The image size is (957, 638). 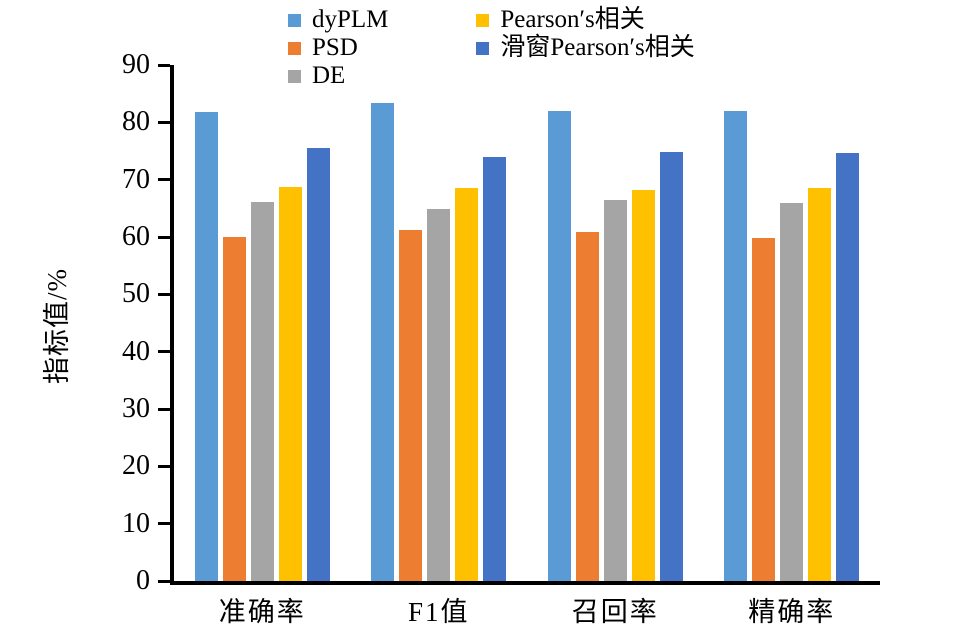 What do you see at coordinates (335, 47) in the screenshot?
I see `legend-label: PSD` at bounding box center [335, 47].